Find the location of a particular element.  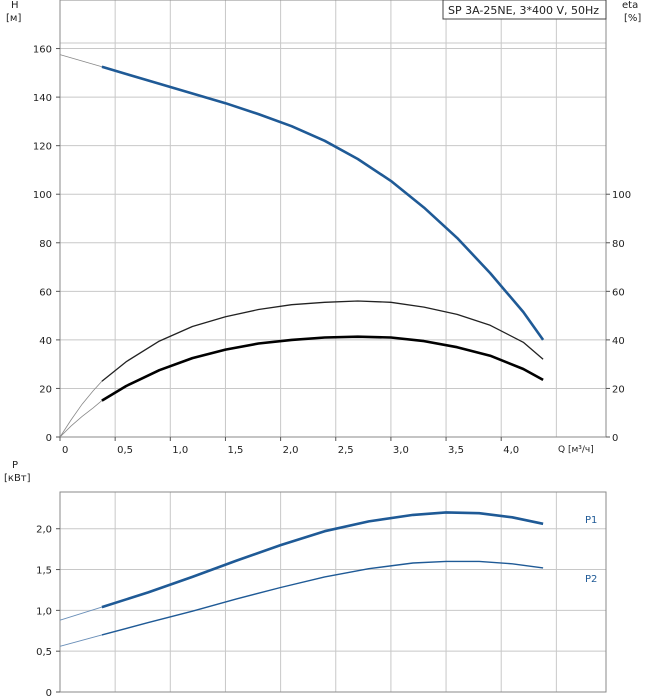

h-axis-label: H is located at coordinates (15, 5).